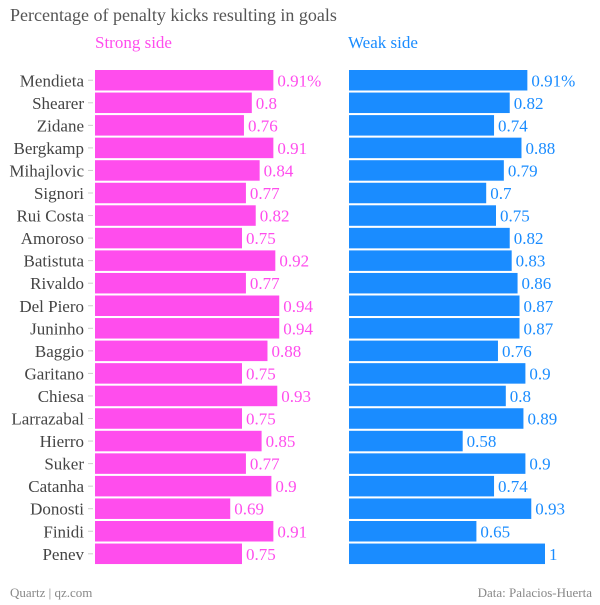 The height and width of the screenshot is (605, 600). I want to click on data-label: 0.79, so click(523, 170).